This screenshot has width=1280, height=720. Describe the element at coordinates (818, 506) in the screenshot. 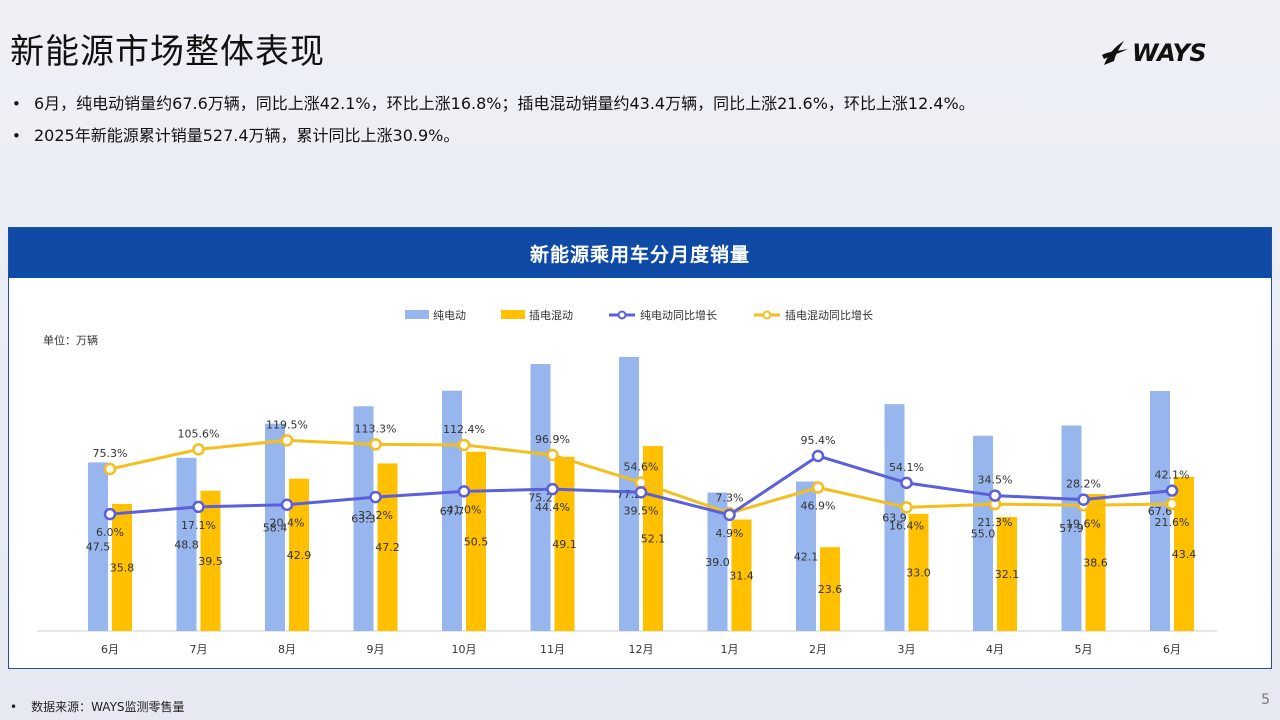

I see `phev-yoy-data-label: 46.9%` at that location.